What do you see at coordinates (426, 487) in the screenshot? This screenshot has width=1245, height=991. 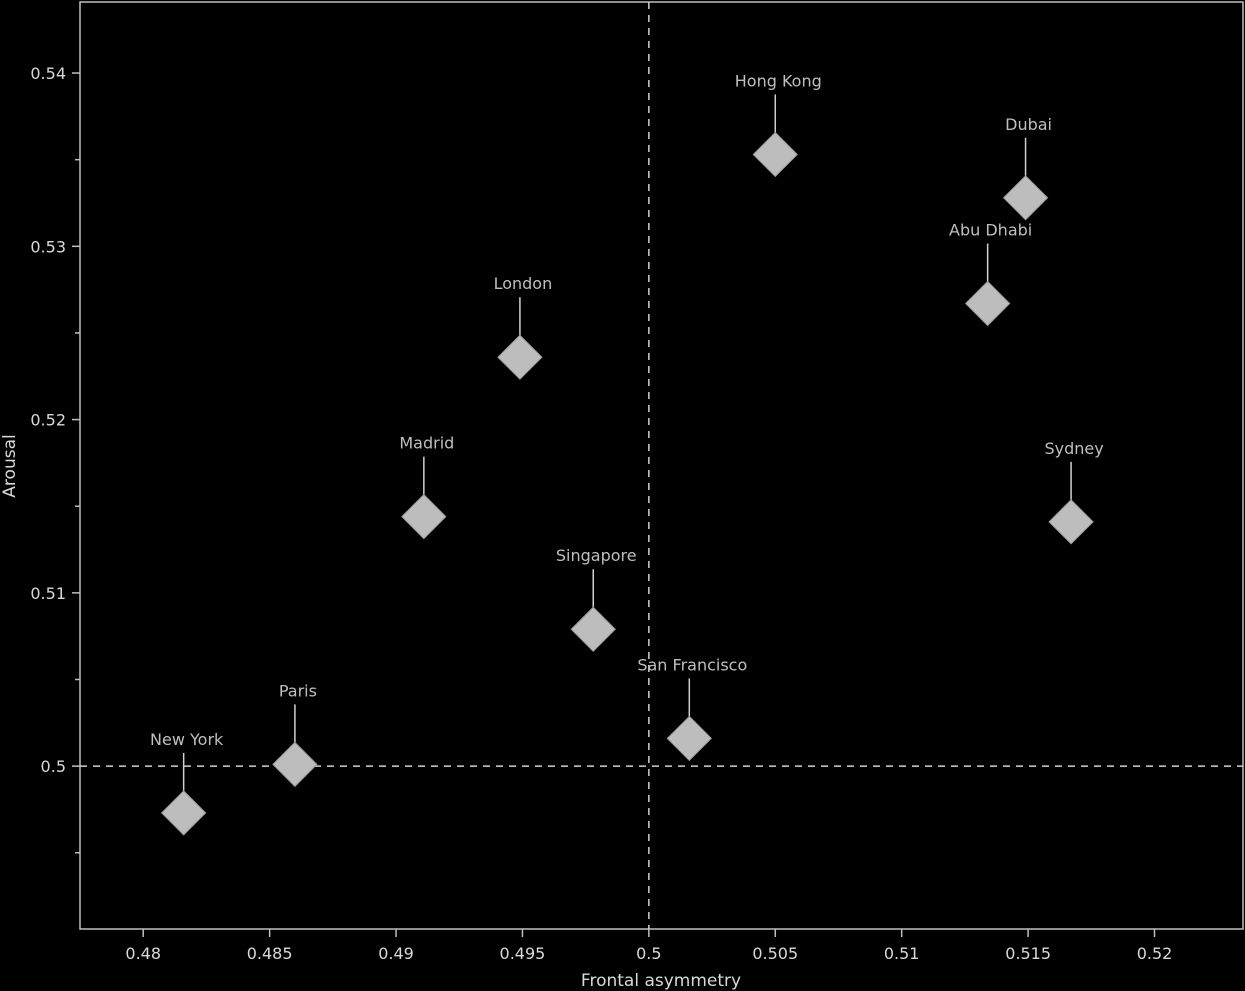 I see `data-point: Madrid` at bounding box center [426, 487].